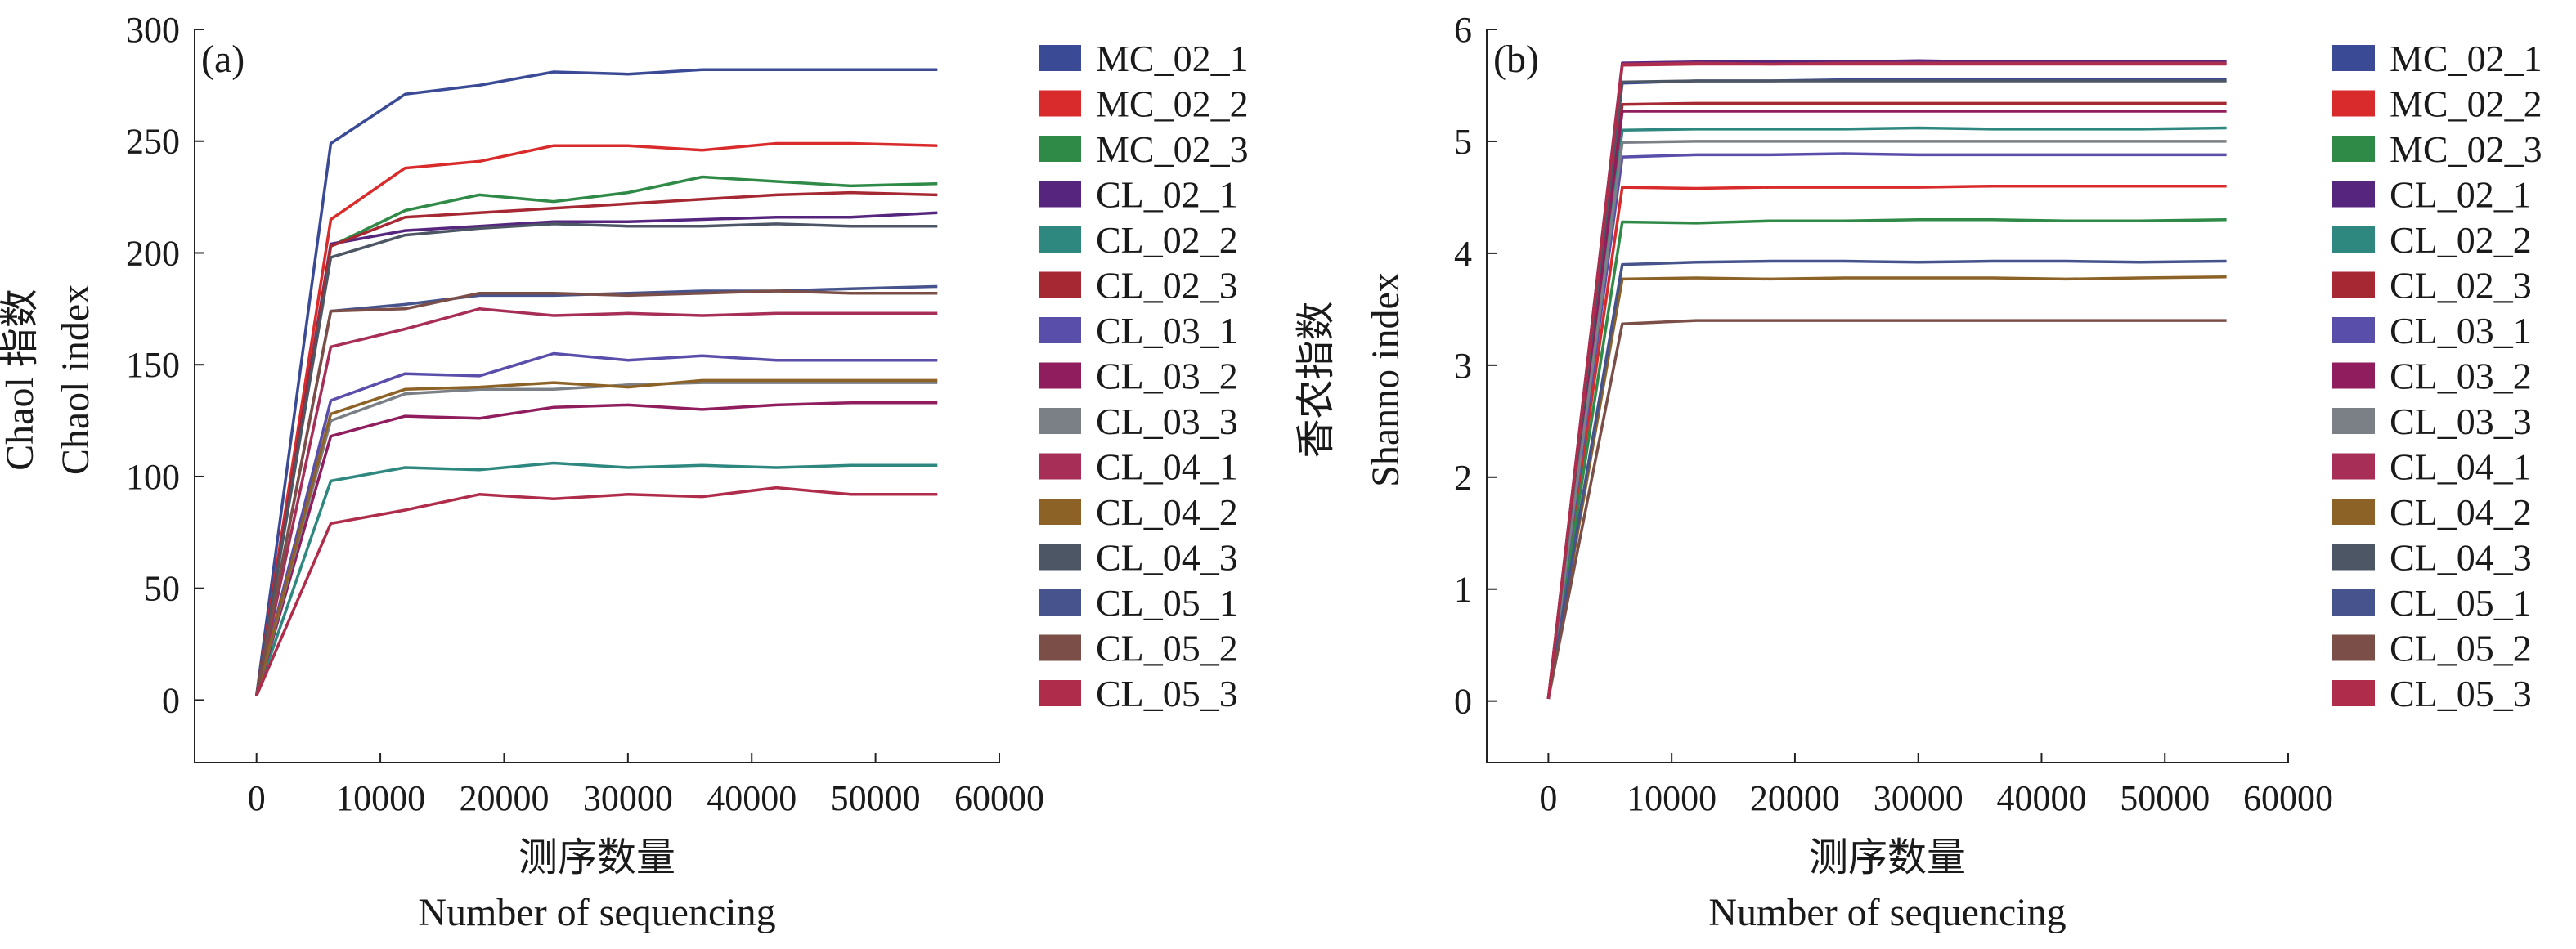 This screenshot has height=949, width=2576. Describe the element at coordinates (1172, 149) in the screenshot. I see `legend-entry: MC_02_3` at that location.